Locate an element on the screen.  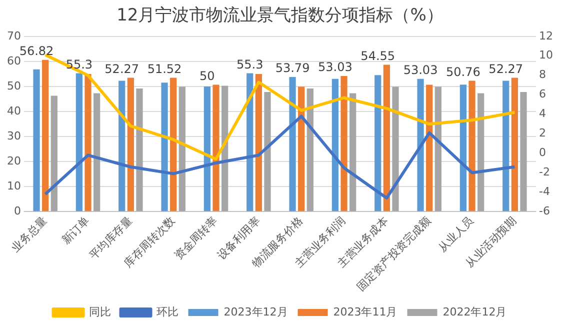
data-label: 50.76 is located at coordinates (463, 71).